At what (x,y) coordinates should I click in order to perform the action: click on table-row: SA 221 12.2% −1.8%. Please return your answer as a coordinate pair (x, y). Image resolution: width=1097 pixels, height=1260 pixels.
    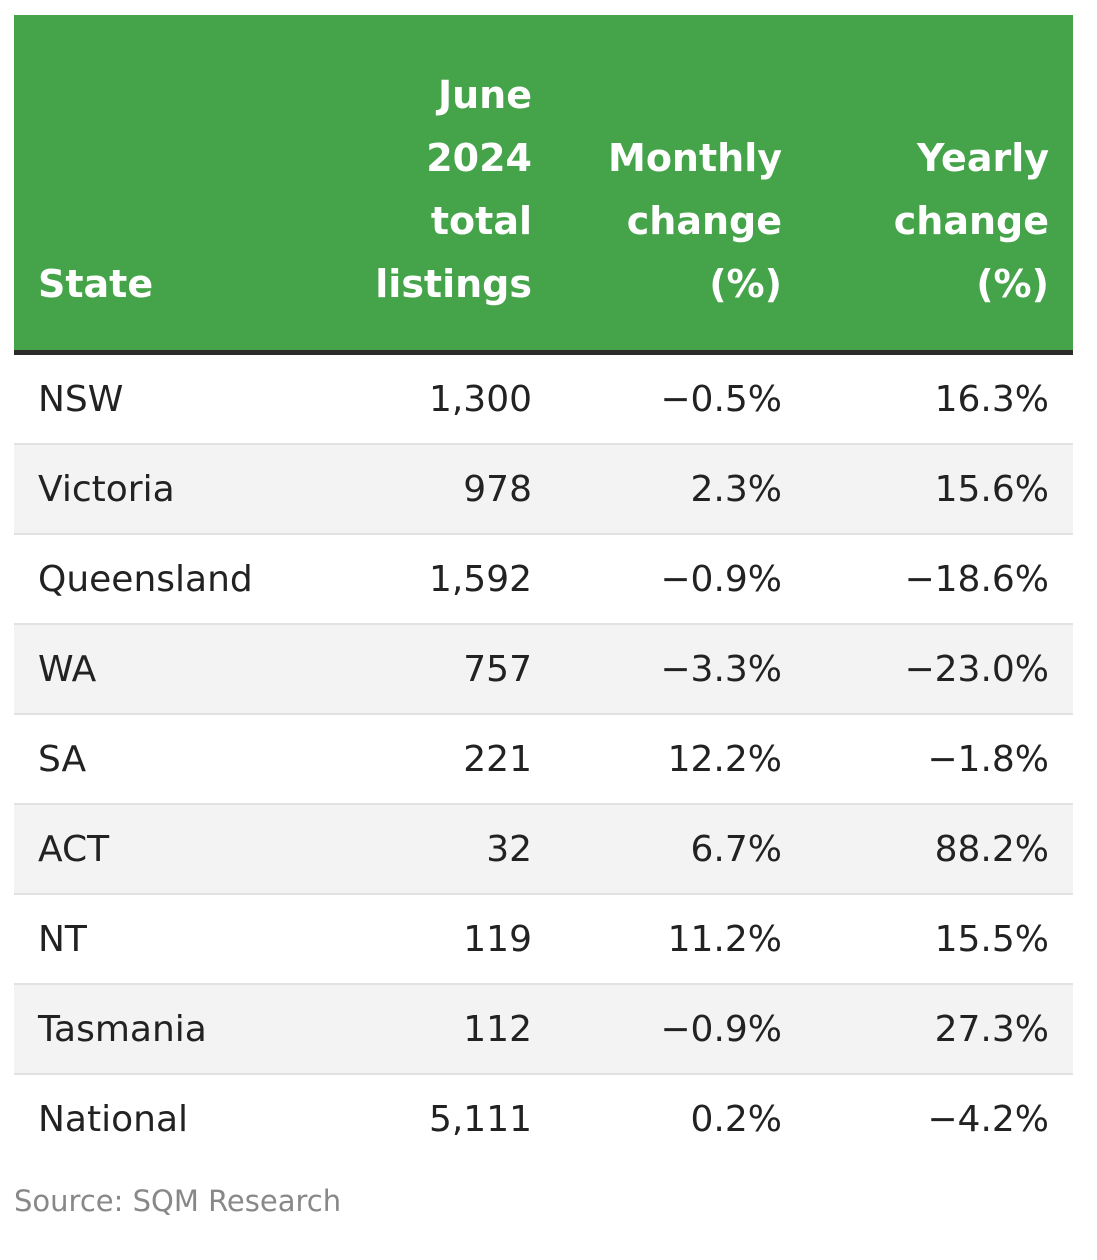
    Looking at the image, I should click on (543, 759).